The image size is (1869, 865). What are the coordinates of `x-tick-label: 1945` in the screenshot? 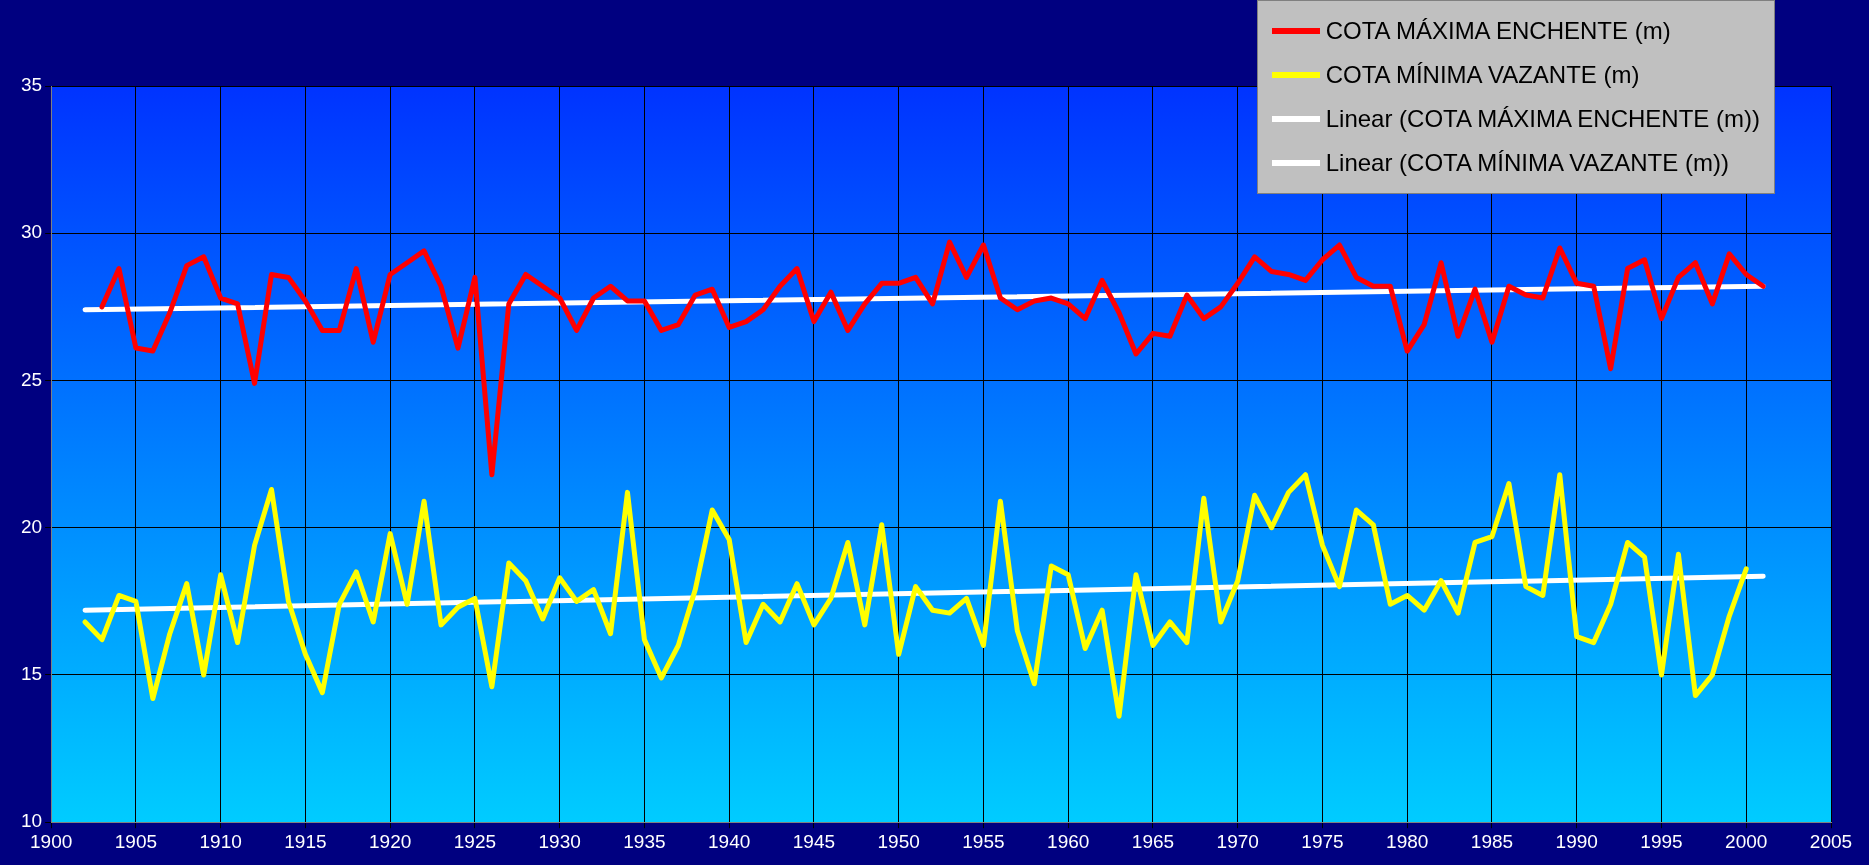 It's located at (814, 841).